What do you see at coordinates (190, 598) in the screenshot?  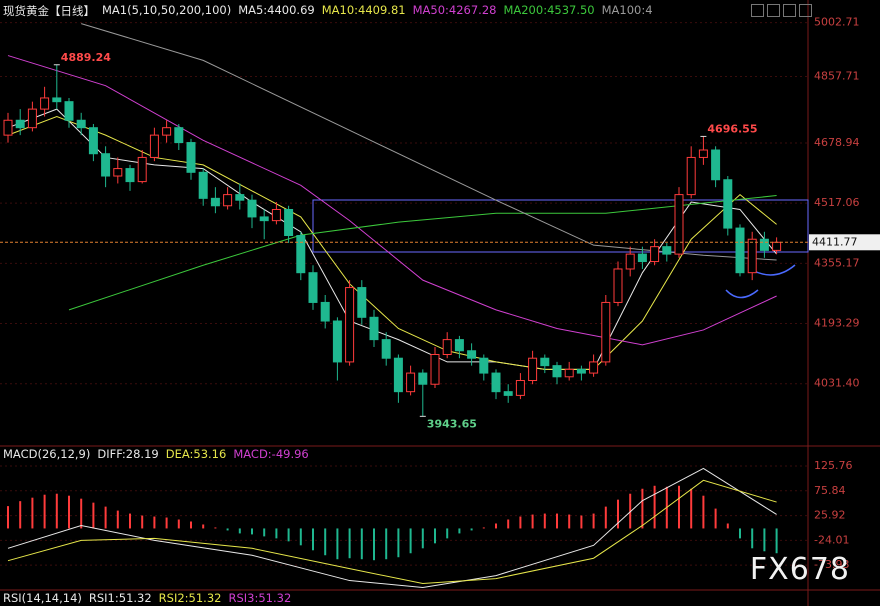 I see `legend-entry: RSI2:51.32` at bounding box center [190, 598].